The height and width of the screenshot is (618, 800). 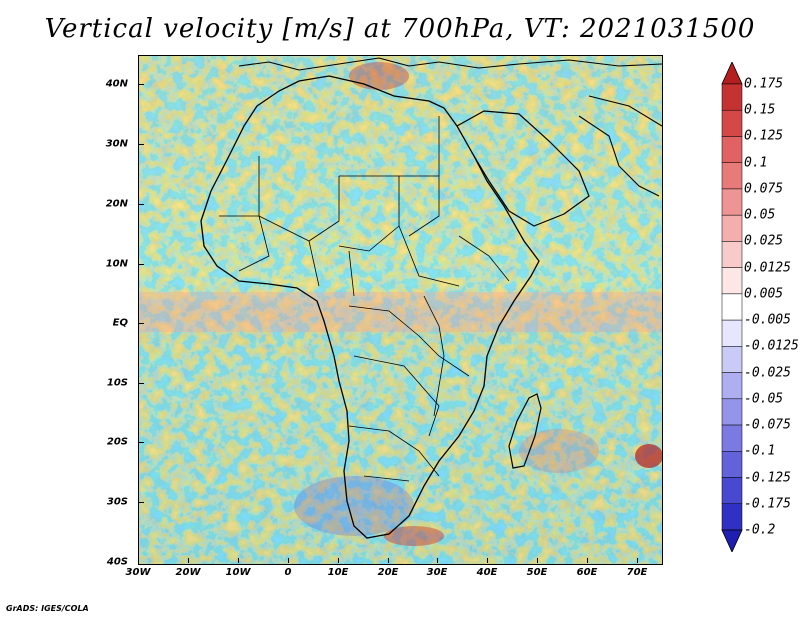 I want to click on y-label-20s: 20S, so click(x=117, y=442).